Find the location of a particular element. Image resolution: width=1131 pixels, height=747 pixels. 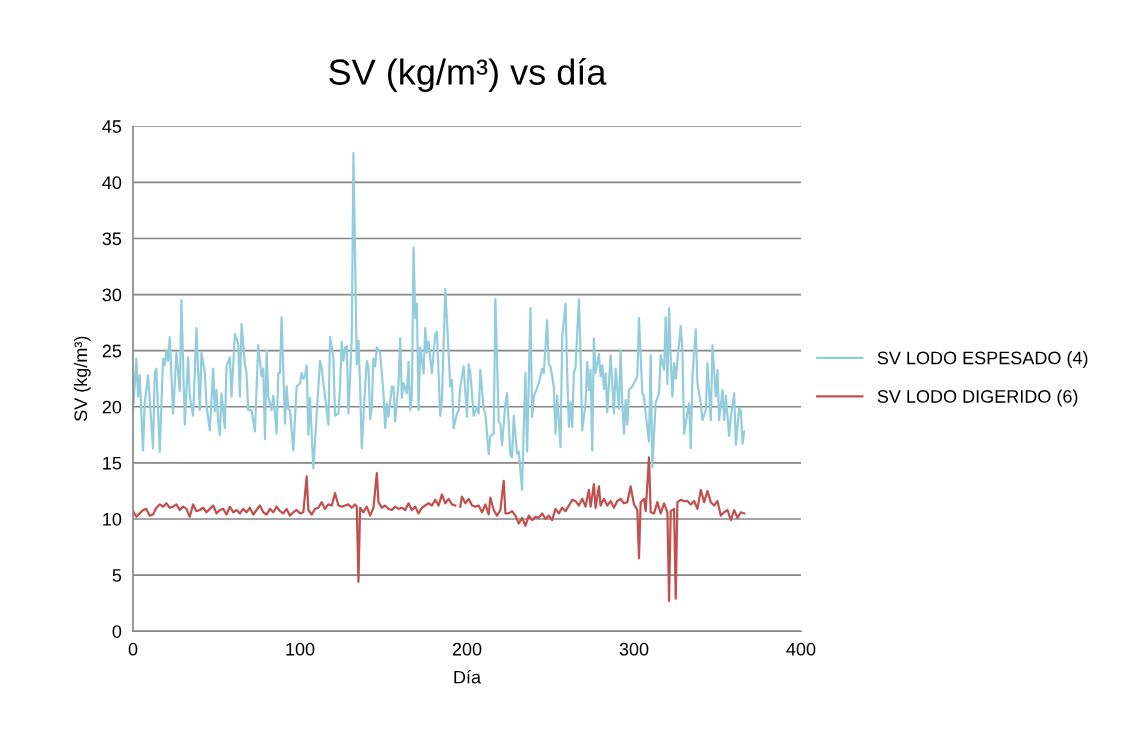

x-tick-label: 200 is located at coordinates (467, 649).